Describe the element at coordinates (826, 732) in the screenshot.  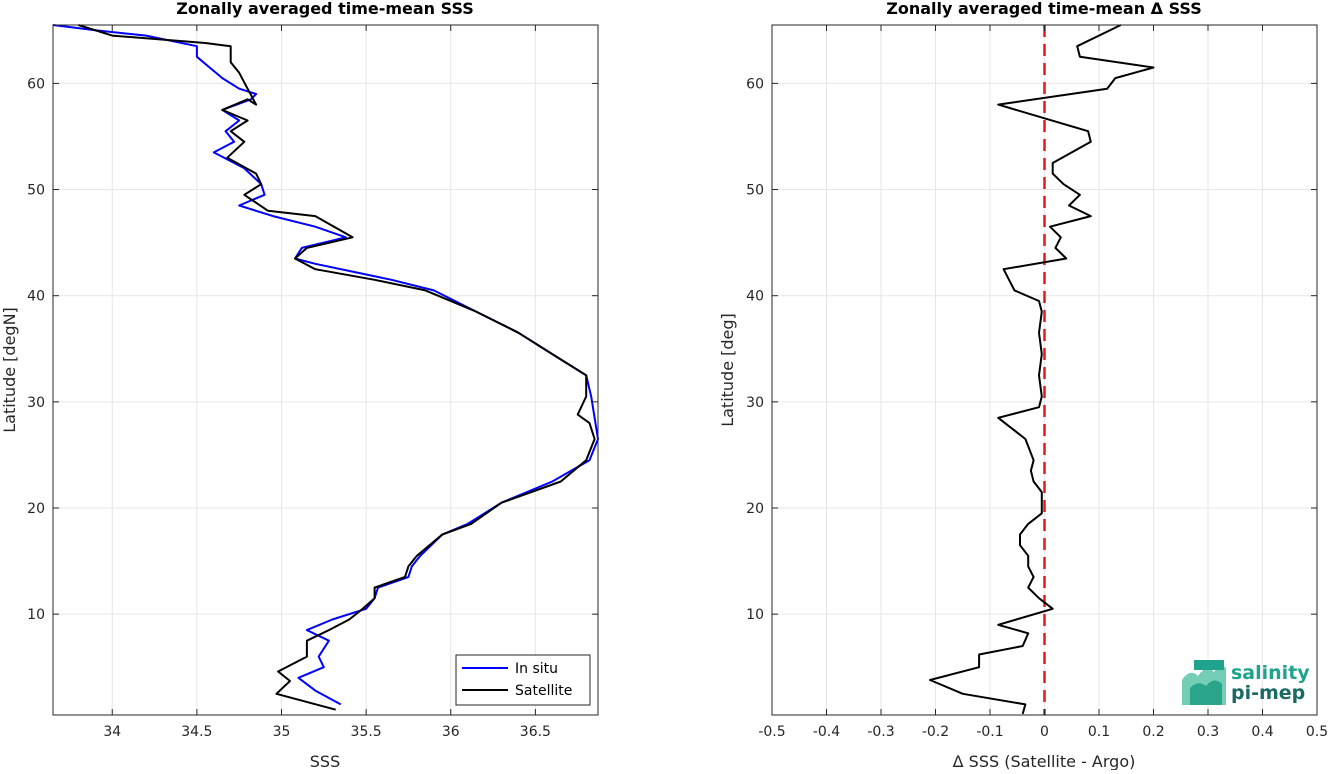
I see `x-tick-label: -0.4` at that location.